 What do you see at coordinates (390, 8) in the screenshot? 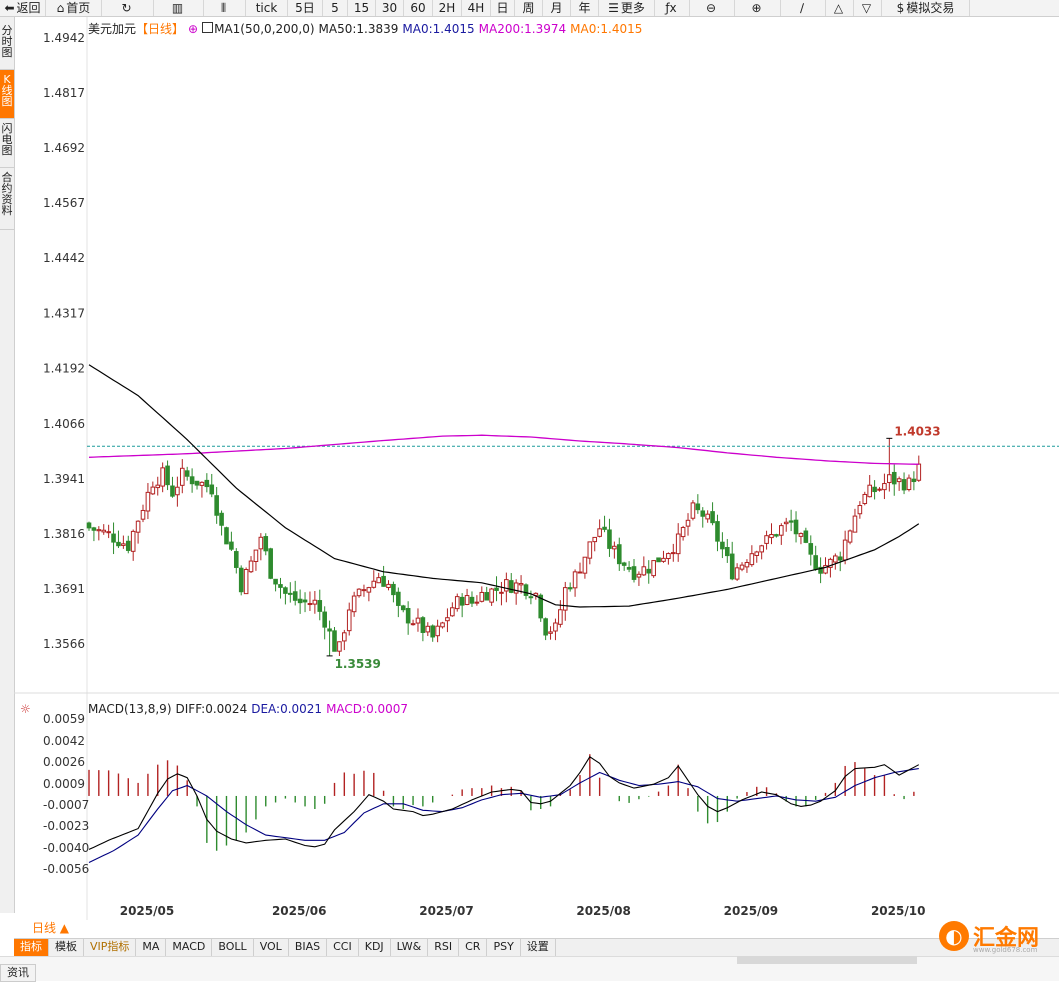
I see `period-button-9: 30` at bounding box center [390, 8].